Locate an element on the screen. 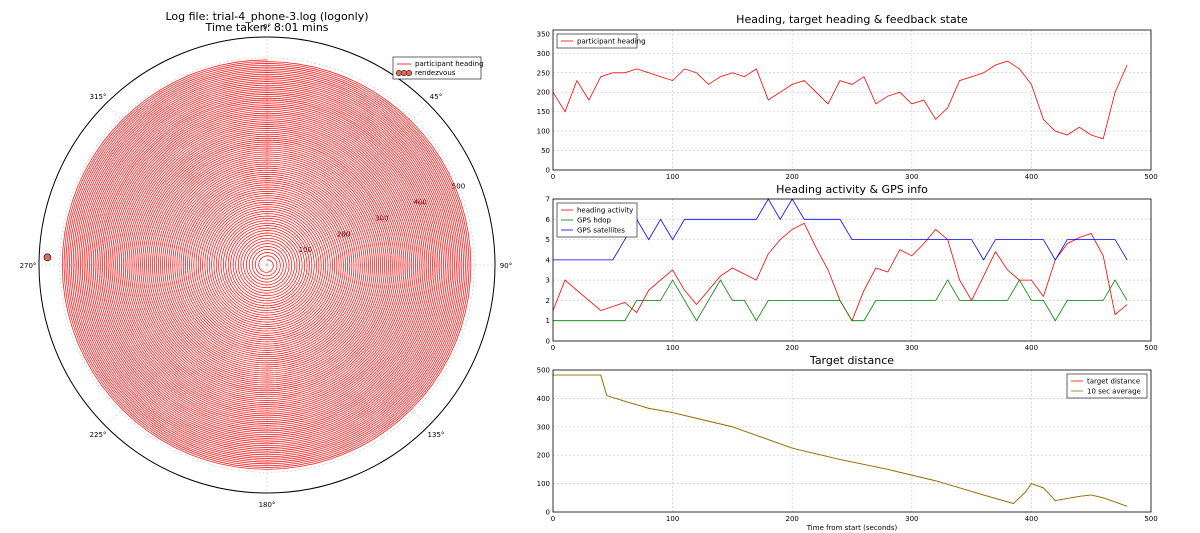 This screenshot has height=533, width=1200. legend-heading-label: participant heading is located at coordinates (449, 64).